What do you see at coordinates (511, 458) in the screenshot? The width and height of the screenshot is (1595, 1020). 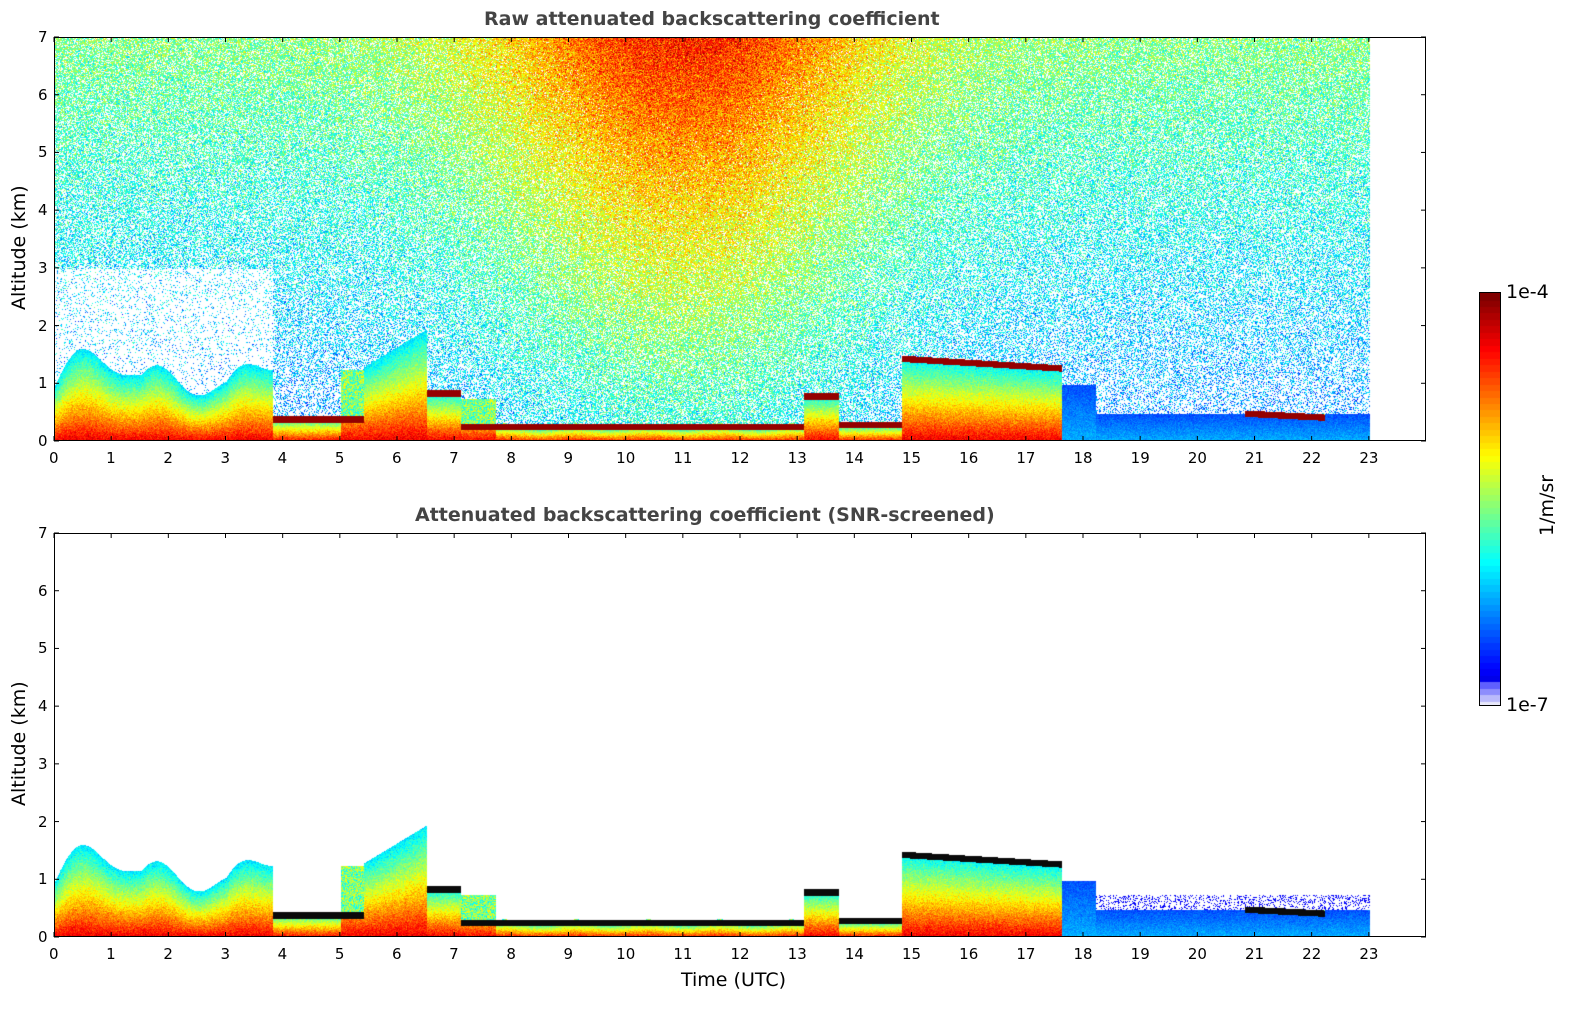 I see `top-x-tick-label: 8` at bounding box center [511, 458].